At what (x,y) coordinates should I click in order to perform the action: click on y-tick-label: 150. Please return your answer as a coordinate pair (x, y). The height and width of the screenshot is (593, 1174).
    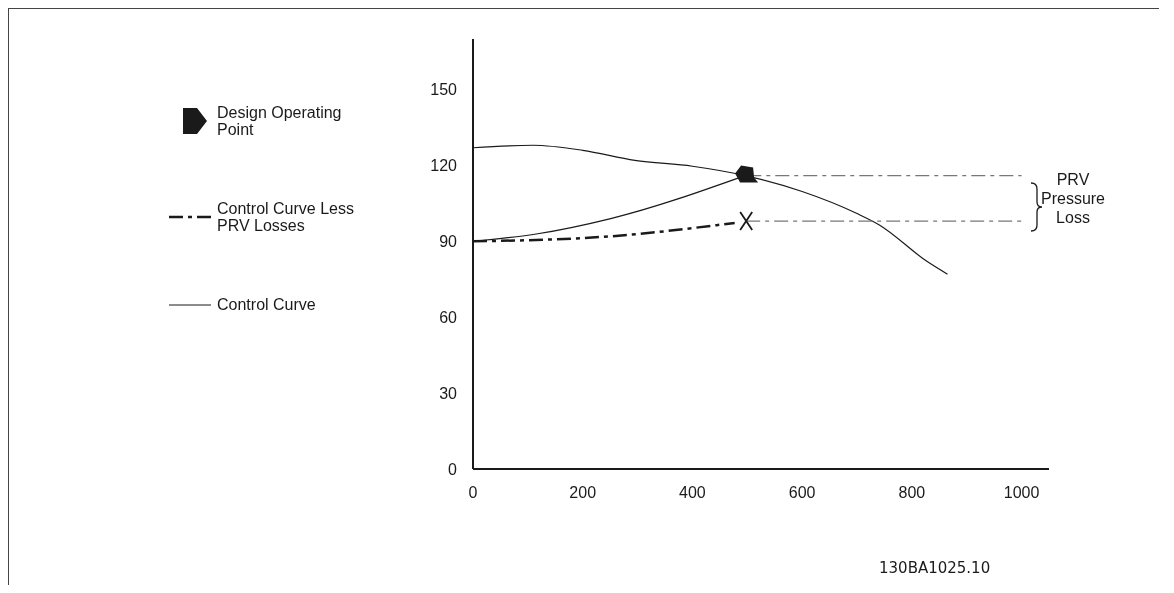
    Looking at the image, I should click on (444, 90).